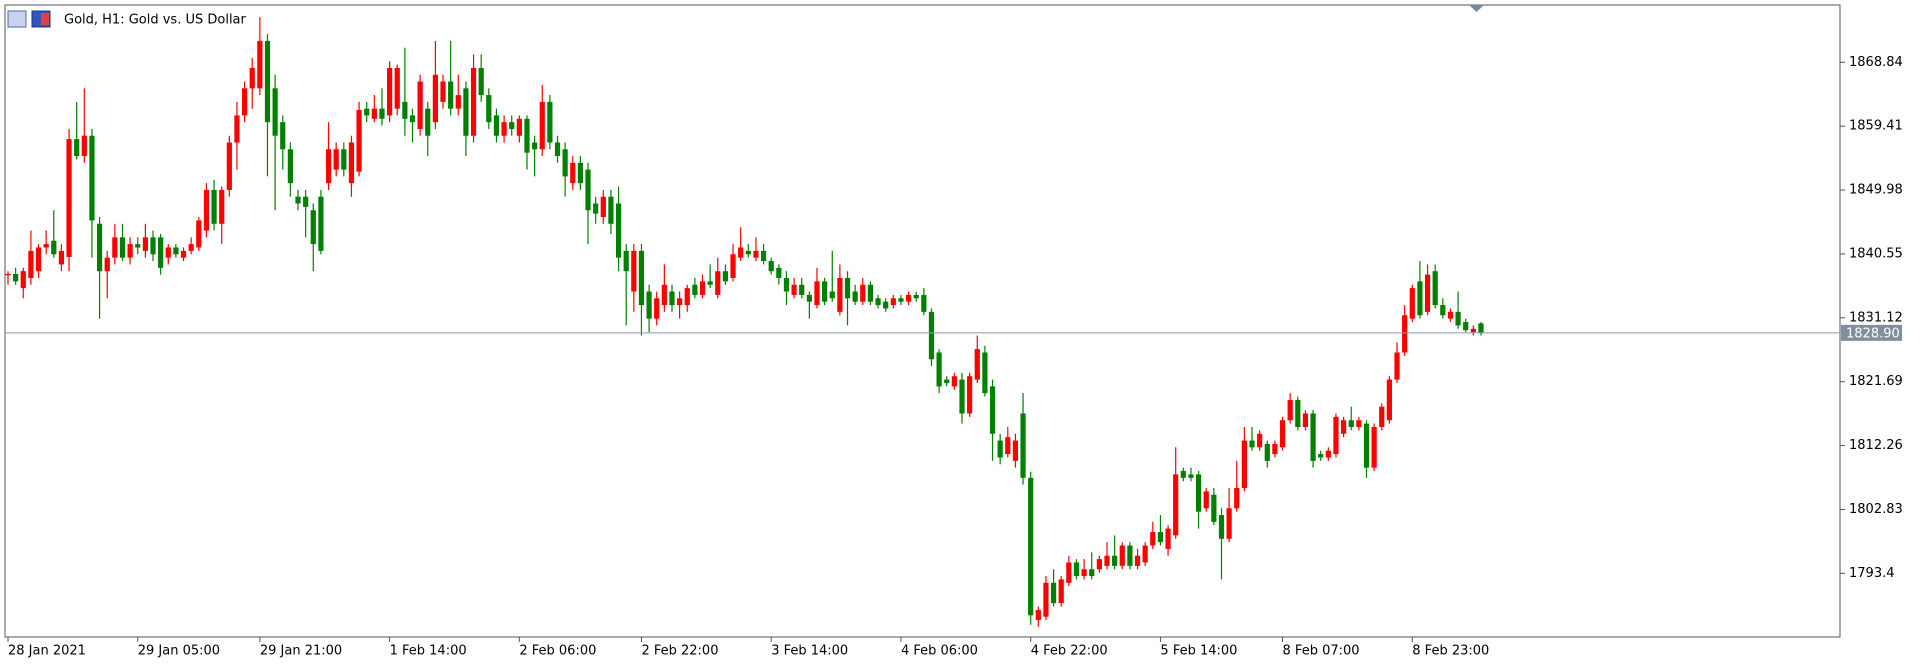  What do you see at coordinates (1476, 8) in the screenshot?
I see `shift-marker` at bounding box center [1476, 8].